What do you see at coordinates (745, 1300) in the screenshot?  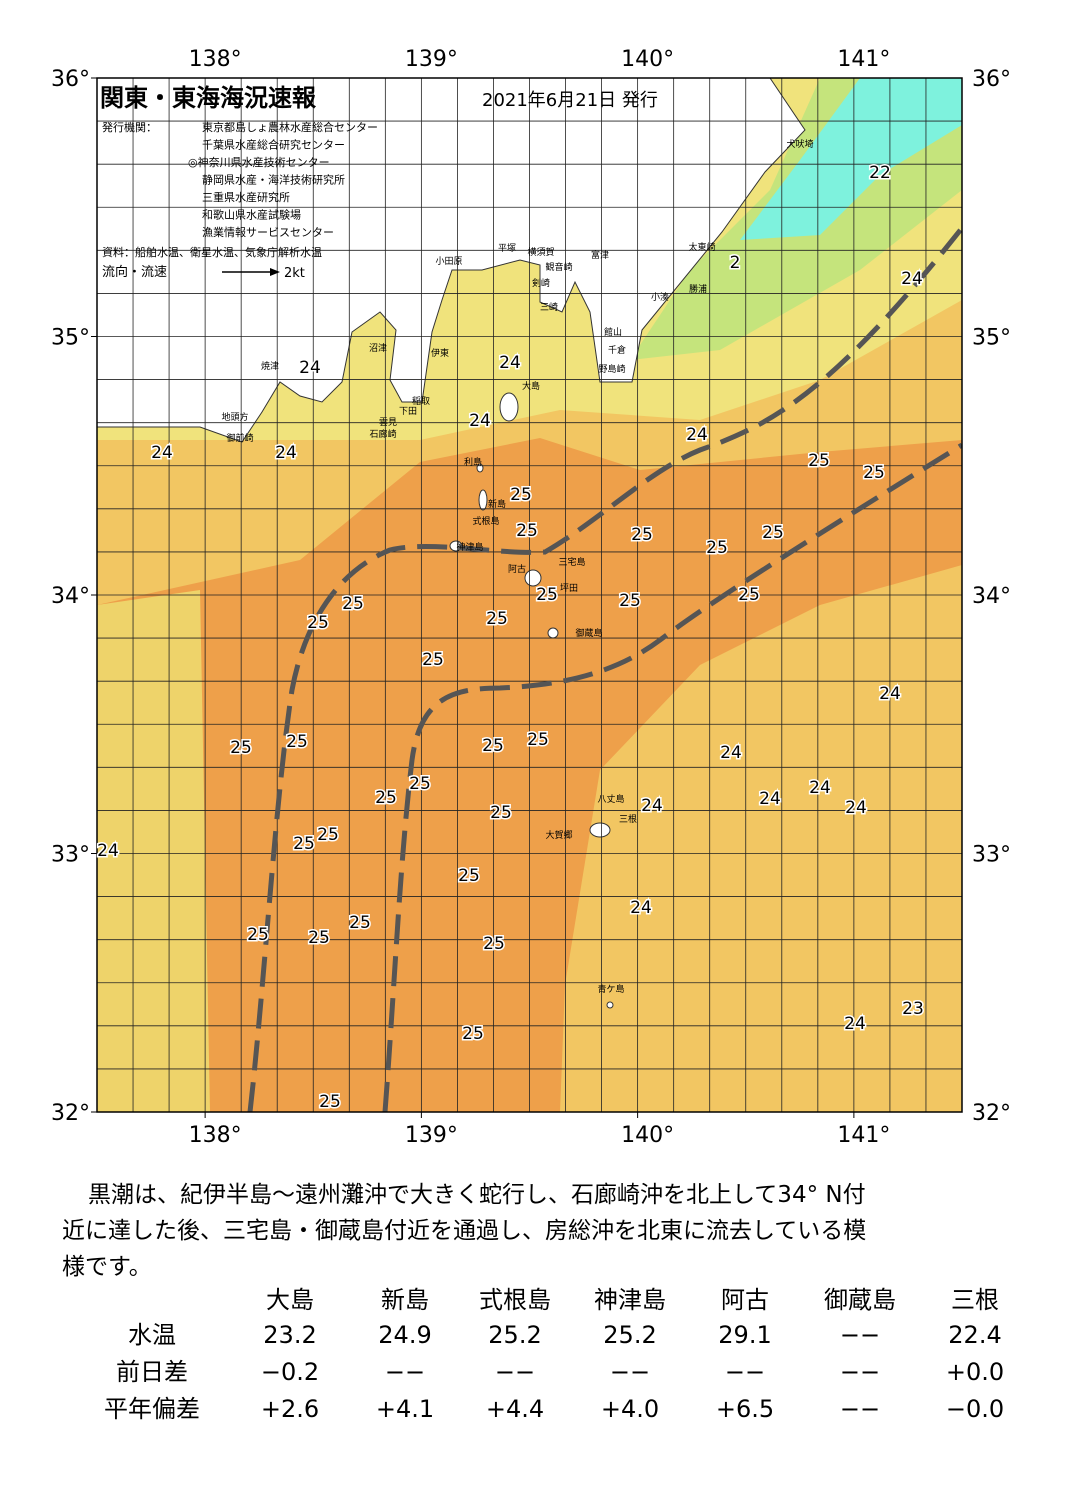 I see `table-header: 阿古` at bounding box center [745, 1300].